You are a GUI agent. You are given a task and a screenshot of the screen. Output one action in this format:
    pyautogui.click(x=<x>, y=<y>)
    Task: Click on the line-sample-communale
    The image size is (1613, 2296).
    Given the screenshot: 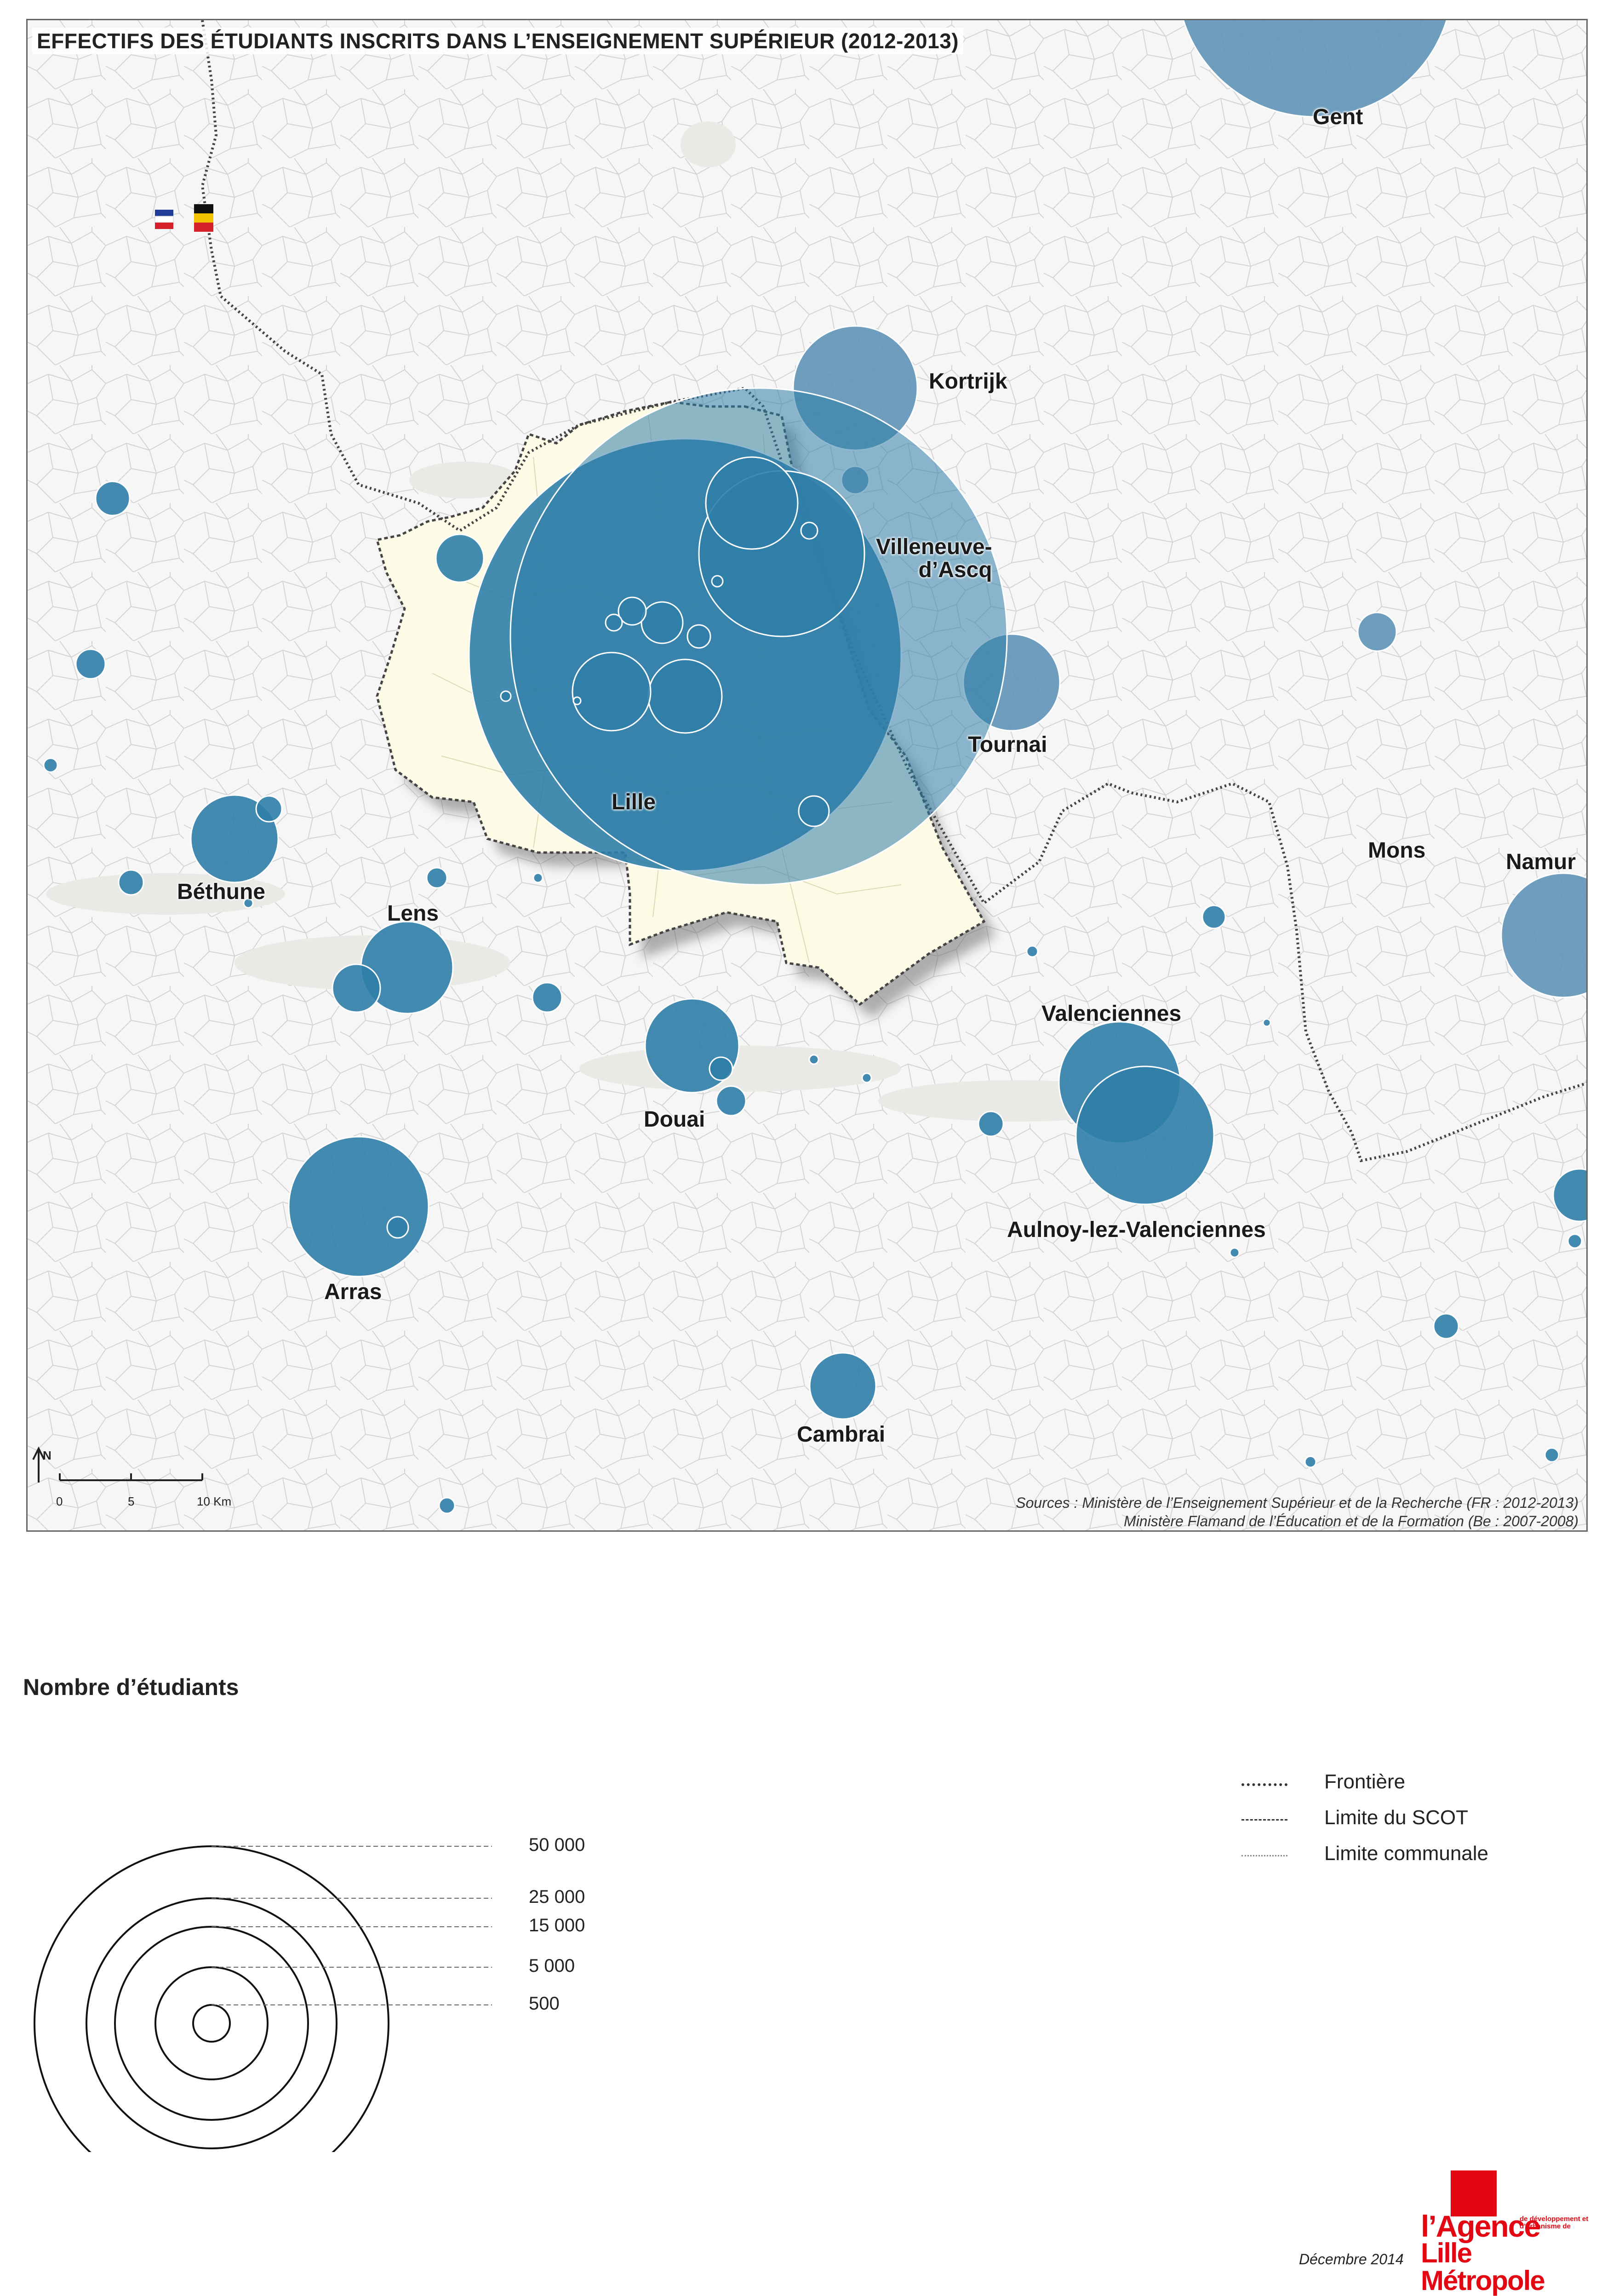 What is the action you would take?
    pyautogui.click(x=1264, y=1856)
    